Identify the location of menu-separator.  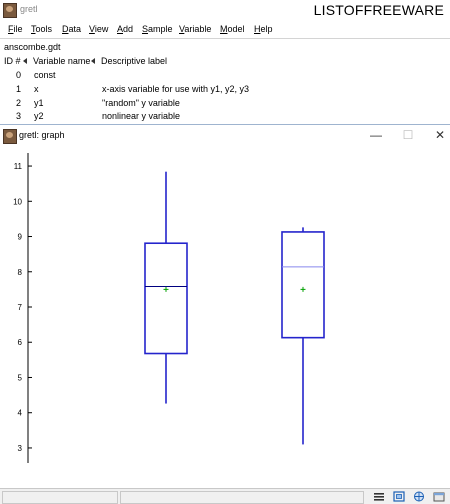
(225, 38).